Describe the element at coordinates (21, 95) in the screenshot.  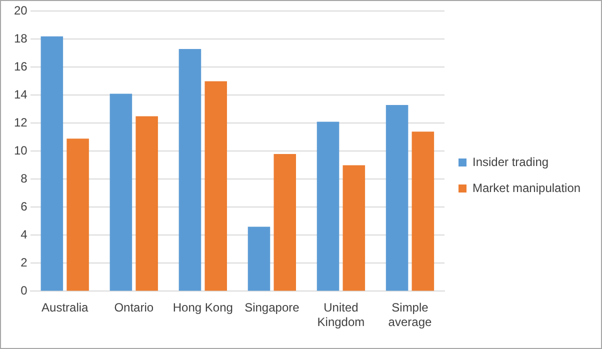
I see `y-tick-label: 14` at that location.